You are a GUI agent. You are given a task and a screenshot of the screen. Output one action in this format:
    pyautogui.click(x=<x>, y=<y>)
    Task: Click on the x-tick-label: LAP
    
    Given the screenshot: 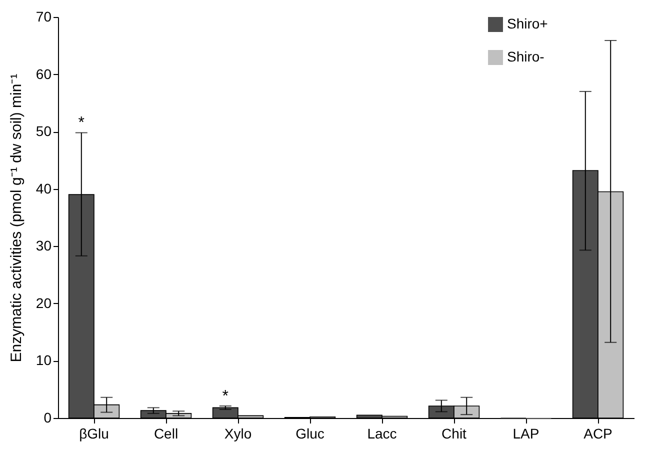 What is the action you would take?
    pyautogui.click(x=526, y=434)
    